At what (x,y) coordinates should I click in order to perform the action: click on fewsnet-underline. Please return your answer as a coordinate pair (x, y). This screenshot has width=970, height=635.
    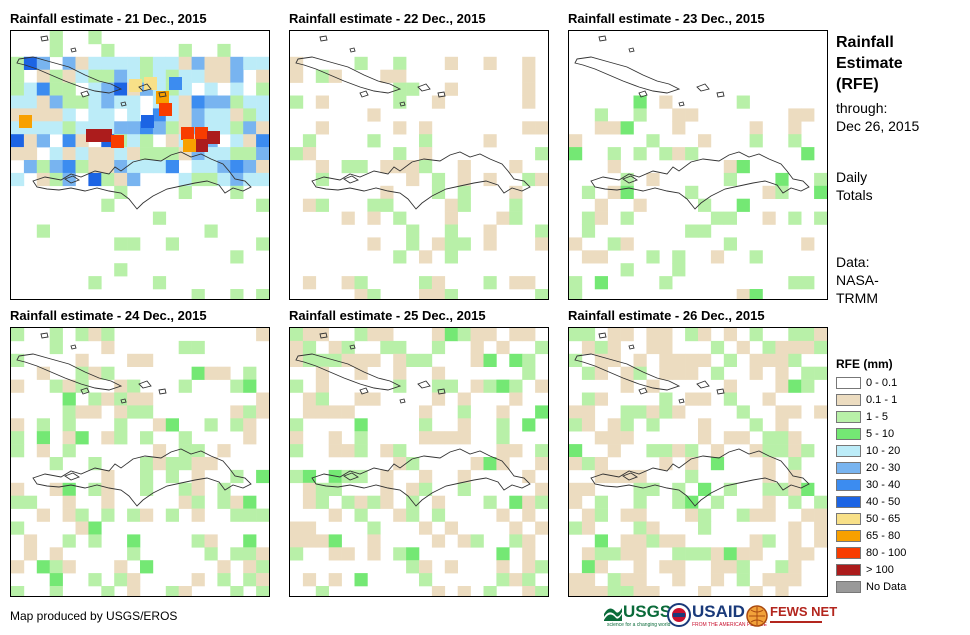
    Looking at the image, I should click on (796, 622).